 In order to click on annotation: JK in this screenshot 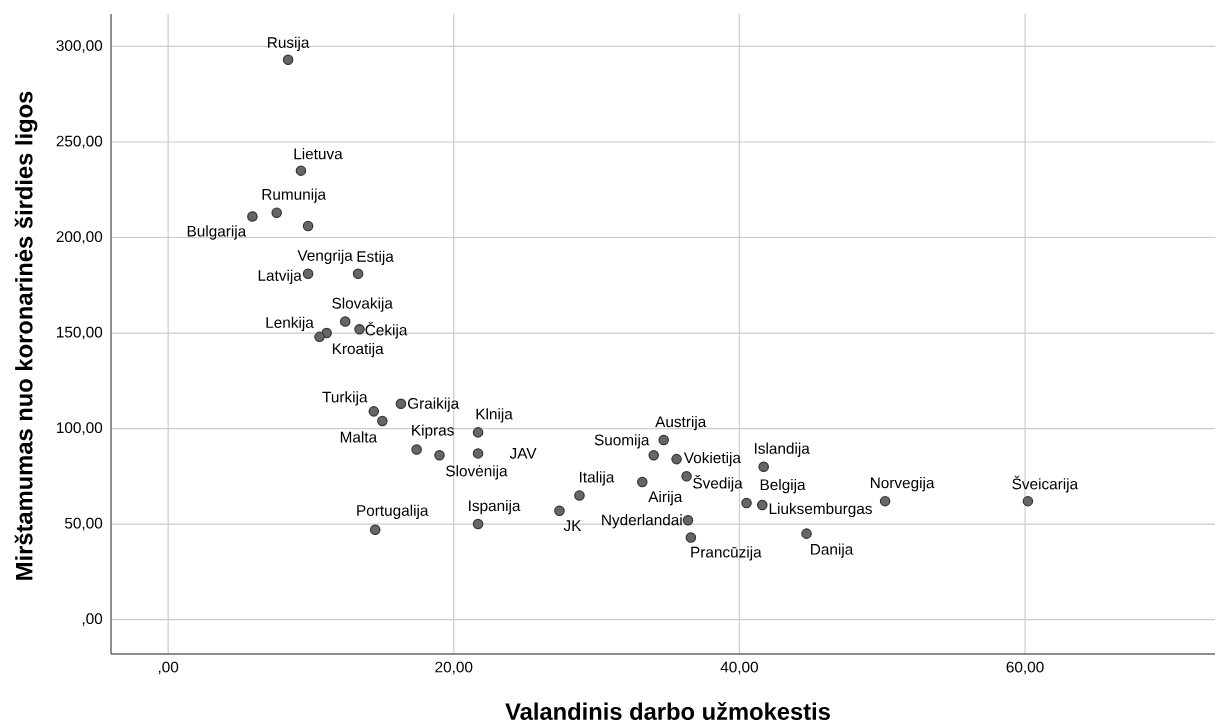, I will do `click(572, 526)`.